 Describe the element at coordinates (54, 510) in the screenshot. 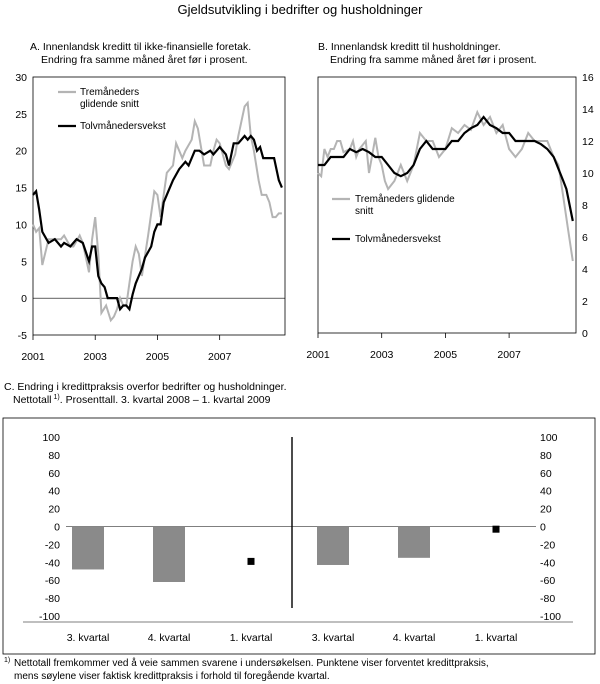

I see `chart-c-y-tick-label-left: 20` at that location.